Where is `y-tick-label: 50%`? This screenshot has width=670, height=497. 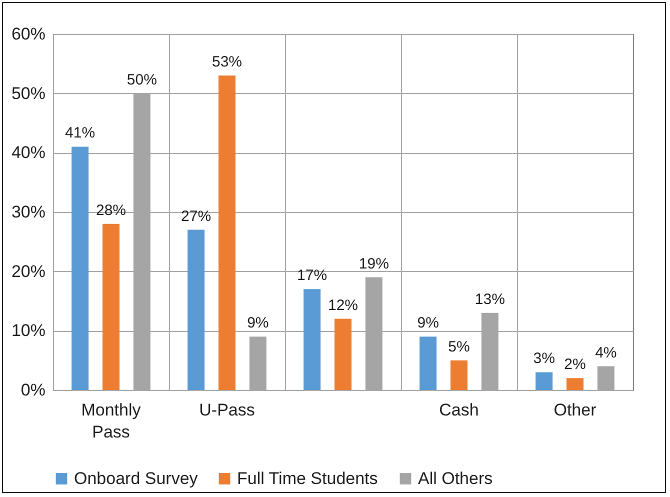
y-tick-label: 50% is located at coordinates (28, 93).